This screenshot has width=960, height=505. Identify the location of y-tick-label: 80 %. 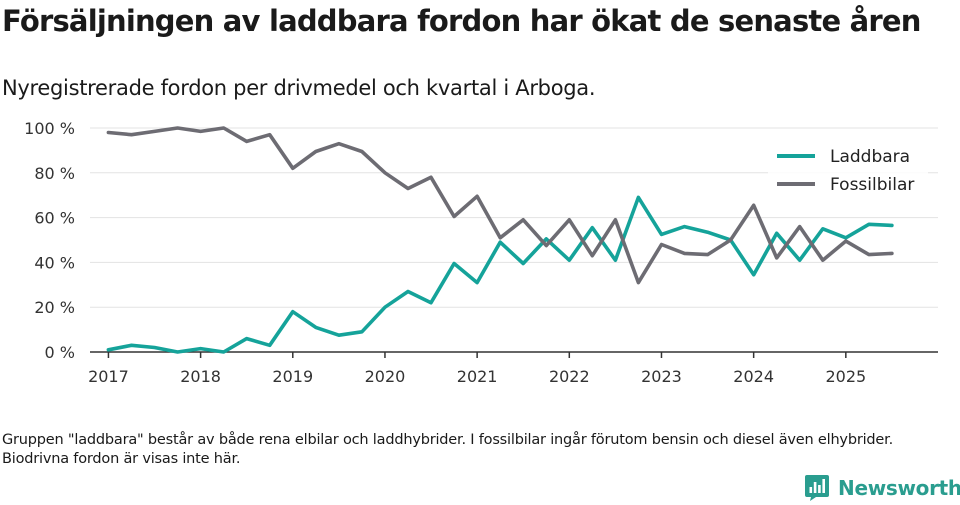
(54, 173).